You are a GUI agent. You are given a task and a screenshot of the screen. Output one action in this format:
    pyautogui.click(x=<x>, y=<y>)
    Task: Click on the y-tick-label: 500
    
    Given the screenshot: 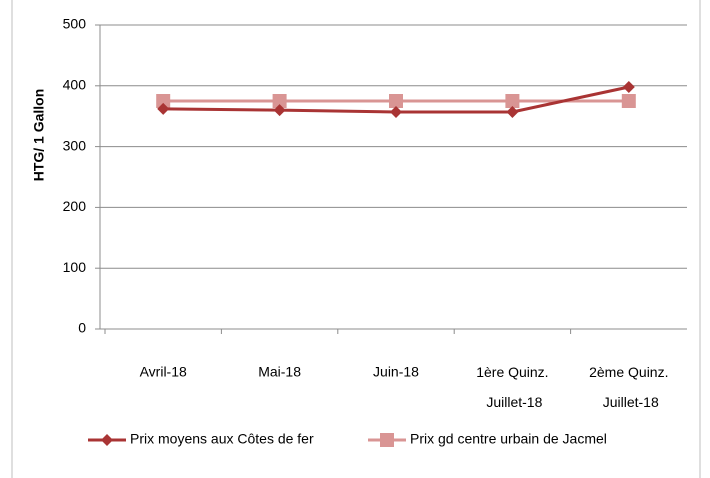 What is the action you would take?
    pyautogui.click(x=75, y=24)
    